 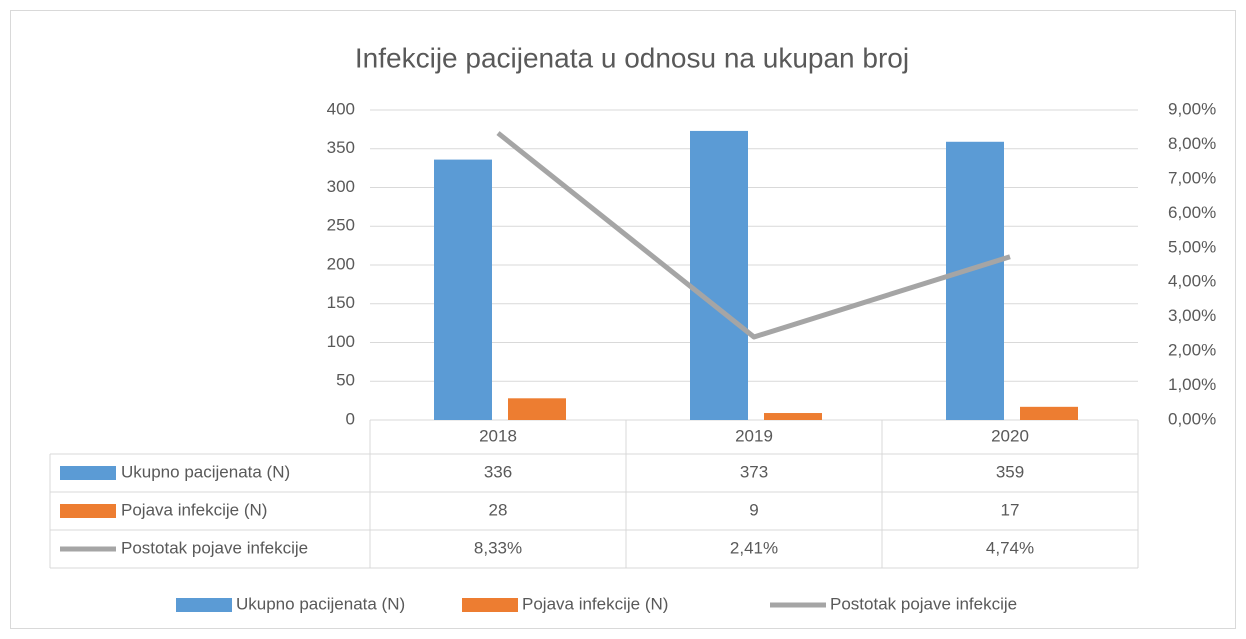 What do you see at coordinates (753, 509) in the screenshot?
I see `table-cell: 9` at bounding box center [753, 509].